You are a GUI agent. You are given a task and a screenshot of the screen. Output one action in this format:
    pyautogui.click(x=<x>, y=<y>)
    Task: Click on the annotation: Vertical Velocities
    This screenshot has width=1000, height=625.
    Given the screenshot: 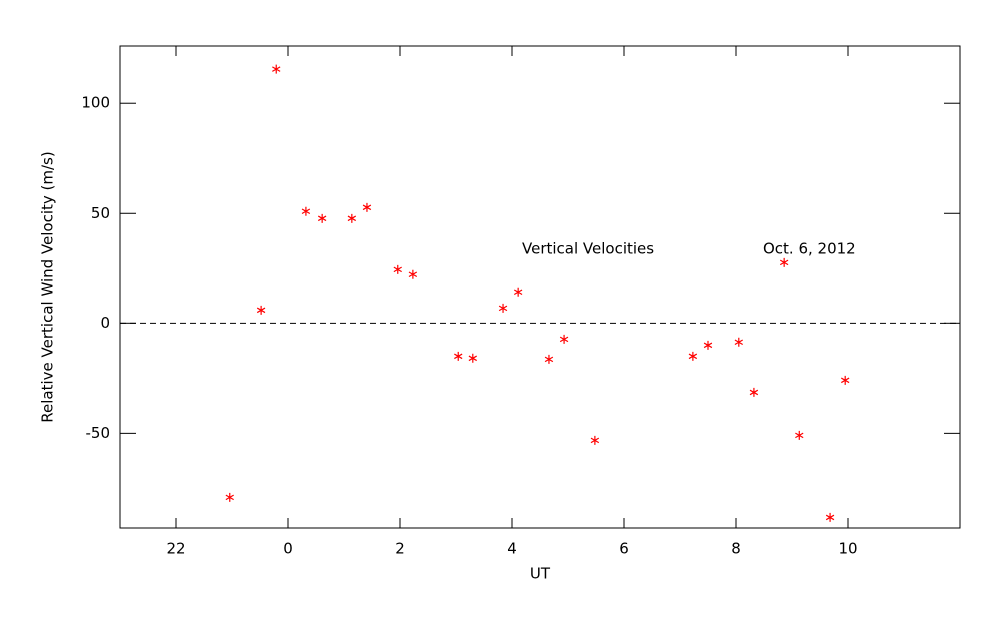 What is the action you would take?
    pyautogui.click(x=588, y=249)
    